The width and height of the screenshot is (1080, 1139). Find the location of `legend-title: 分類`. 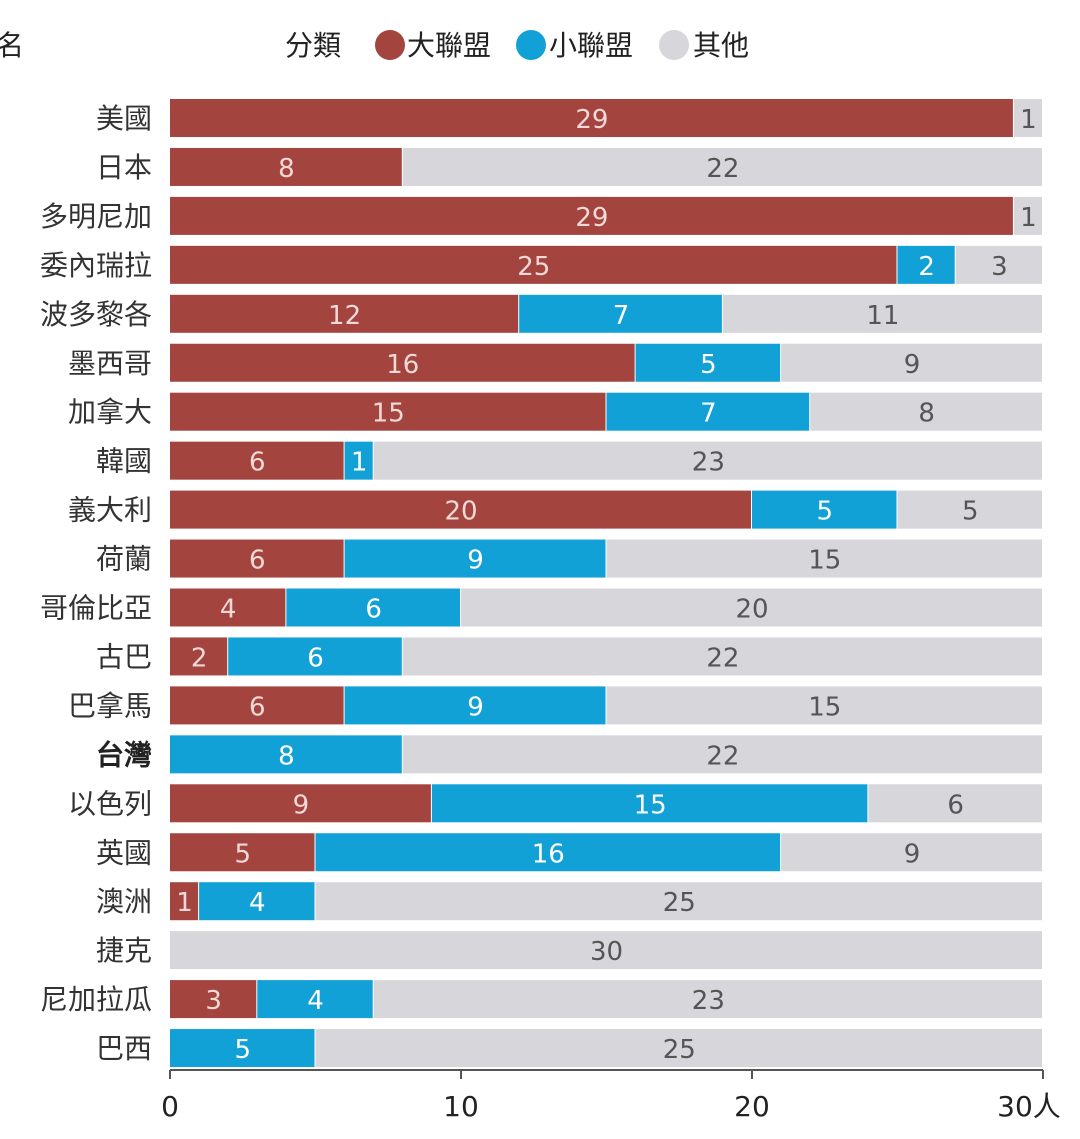

legend-title: 分類 is located at coordinates (313, 45).